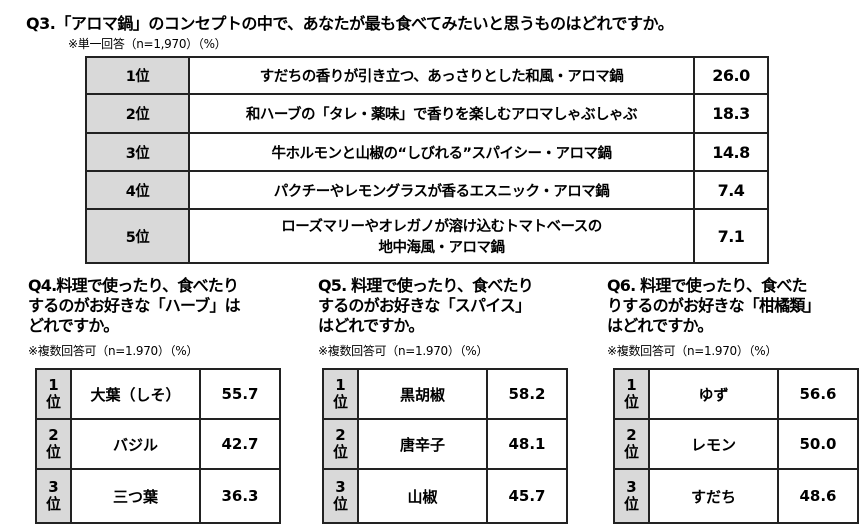 The image size is (868, 526). I want to click on item-cell: すだちの香りが引き立つ、あっさりとした和風・アロマ鍋, so click(441, 75).